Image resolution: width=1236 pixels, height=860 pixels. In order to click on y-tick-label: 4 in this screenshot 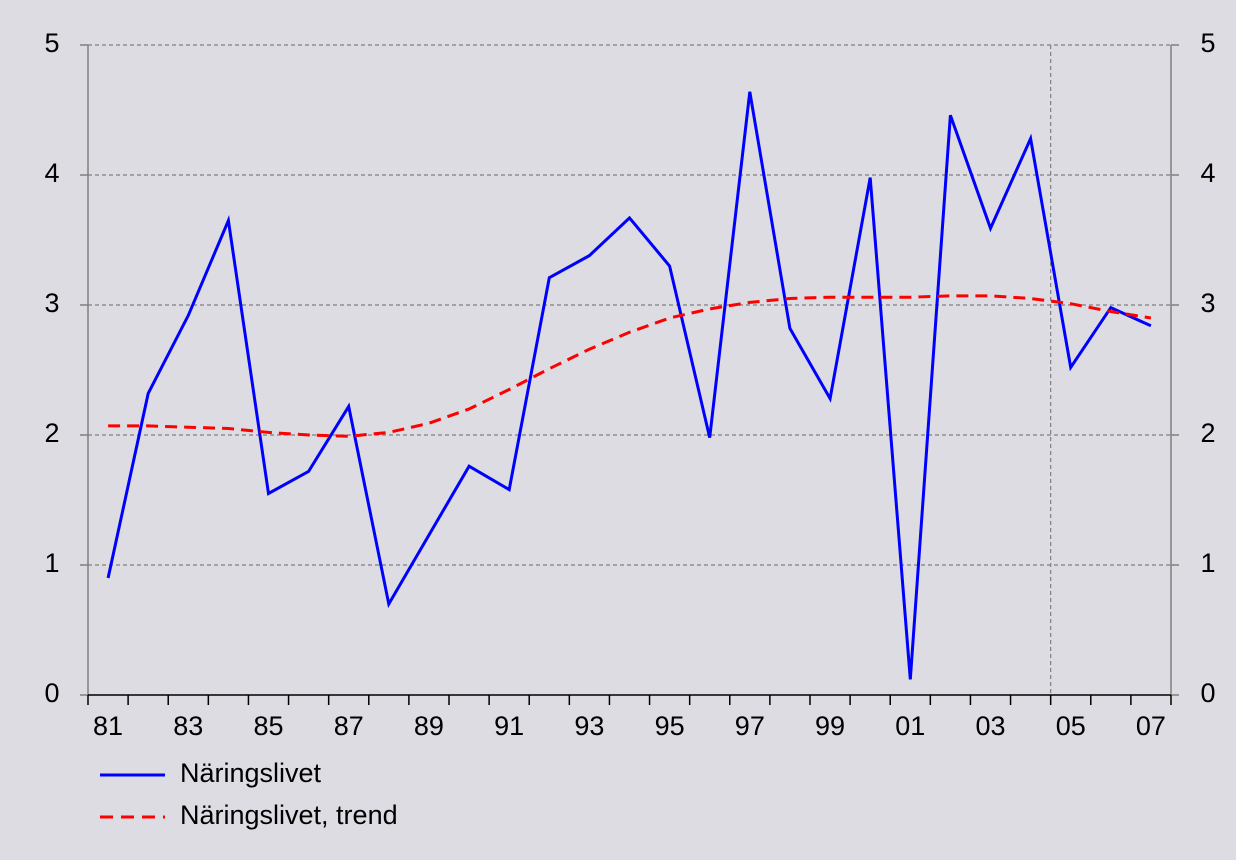, I will do `click(51, 173)`.